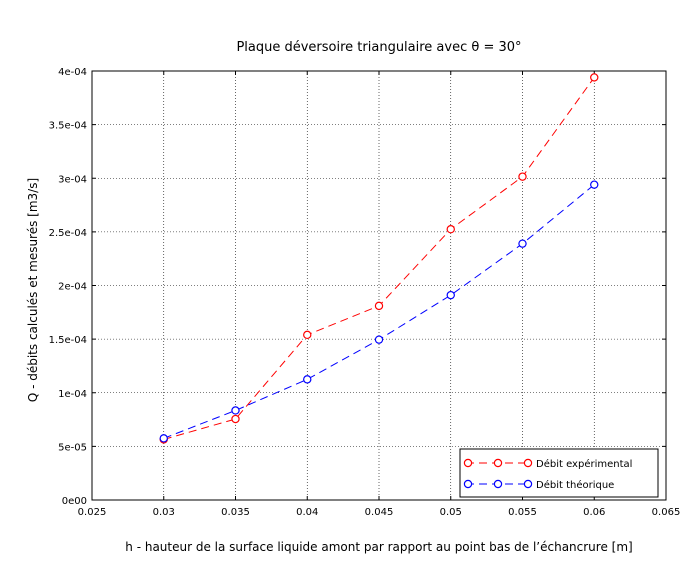 The height and width of the screenshot is (563, 693). I want to click on legend-label: Débit théorique, so click(575, 485).